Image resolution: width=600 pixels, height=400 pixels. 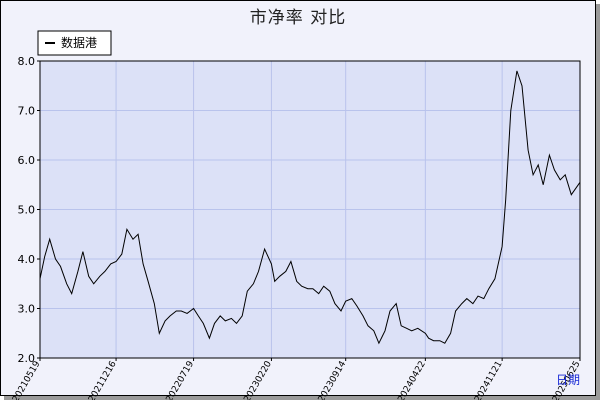 What do you see at coordinates (27, 358) in the screenshot?
I see `y-tick-label: 2.0` at bounding box center [27, 358].